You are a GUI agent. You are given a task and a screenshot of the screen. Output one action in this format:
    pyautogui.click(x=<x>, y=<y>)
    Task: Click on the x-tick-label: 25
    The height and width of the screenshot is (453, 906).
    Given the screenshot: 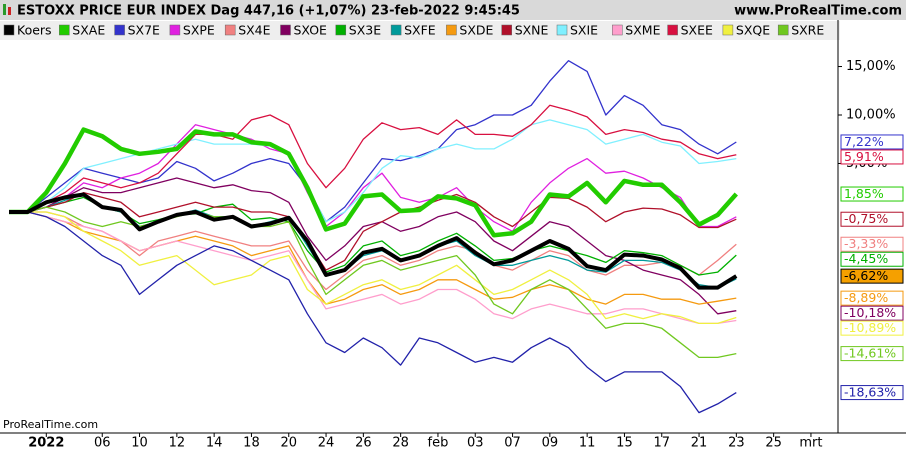 What is the action you would take?
    pyautogui.click(x=773, y=443)
    